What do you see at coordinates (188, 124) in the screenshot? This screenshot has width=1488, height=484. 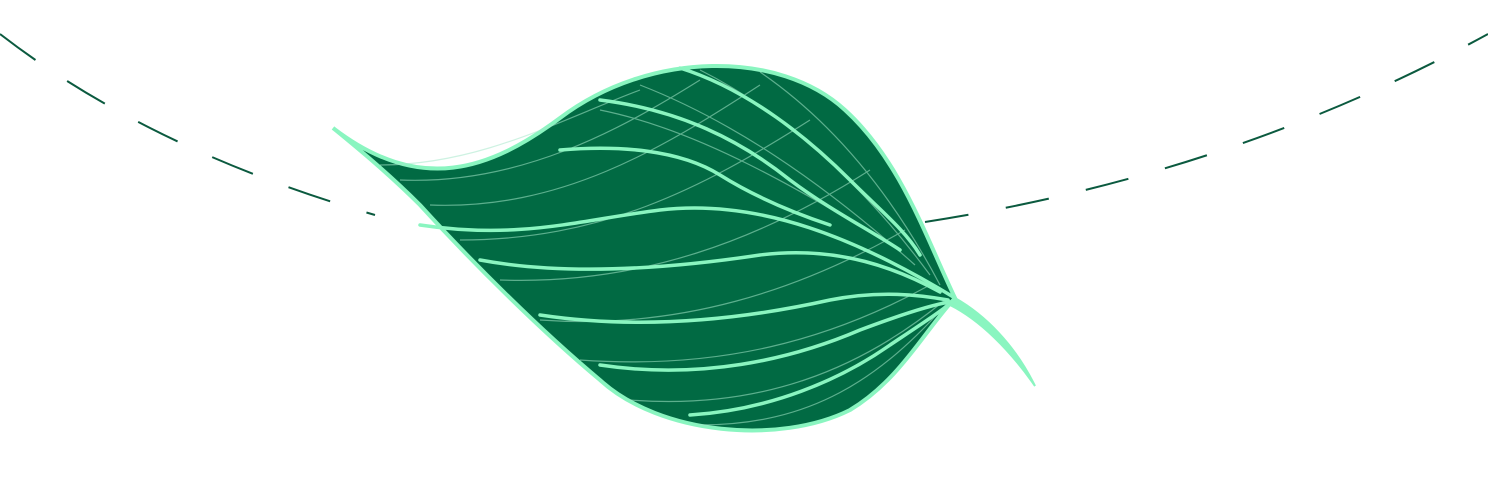 I see `dashed-path-left` at bounding box center [188, 124].